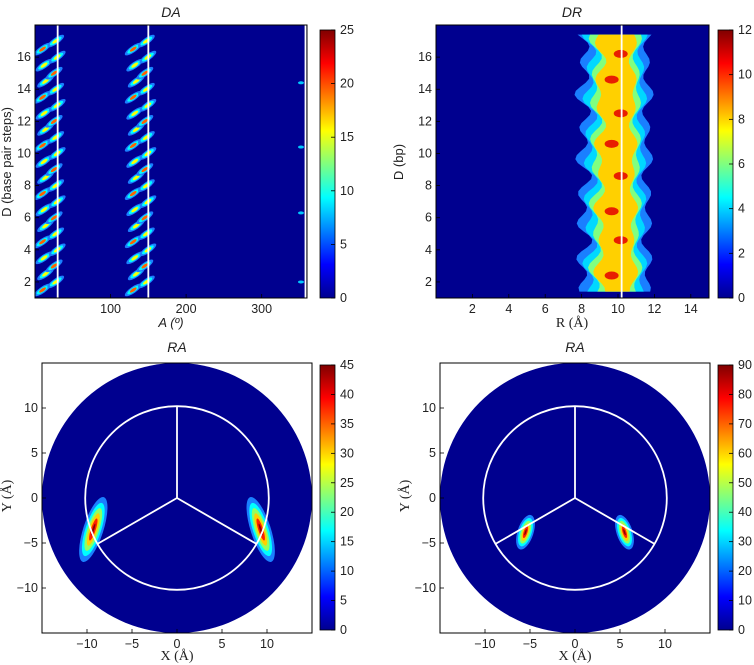 The width and height of the screenshot is (754, 665). What do you see at coordinates (7, 495) in the screenshot?
I see `ra1-ylabel: Y (Å)` at bounding box center [7, 495].